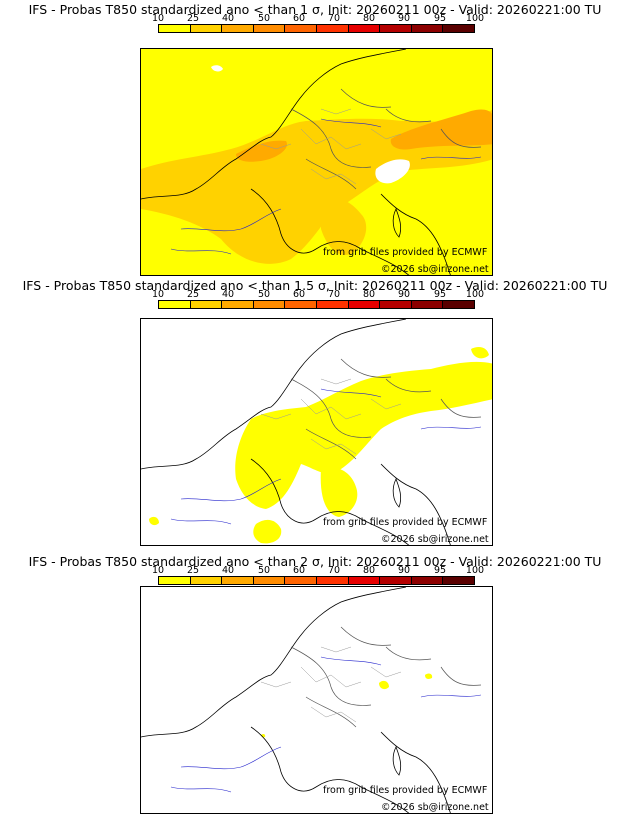 The height and width of the screenshot is (828, 630). Describe the element at coordinates (264, 570) in the screenshot. I see `colorbar-tick: 50` at that location.